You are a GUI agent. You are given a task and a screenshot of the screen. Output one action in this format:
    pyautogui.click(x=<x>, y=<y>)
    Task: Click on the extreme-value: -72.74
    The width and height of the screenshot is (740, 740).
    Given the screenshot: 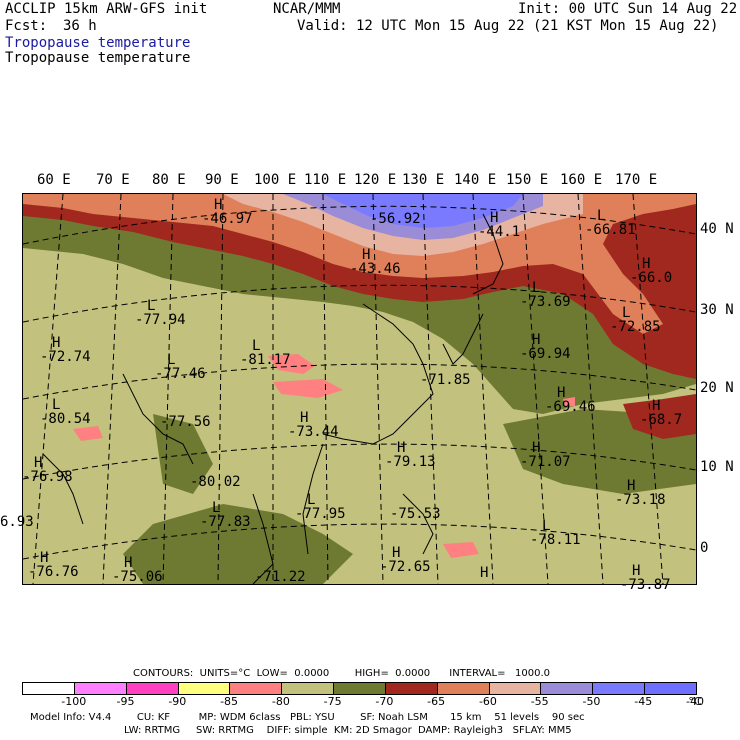 What is the action you would take?
    pyautogui.click(x=65, y=357)
    